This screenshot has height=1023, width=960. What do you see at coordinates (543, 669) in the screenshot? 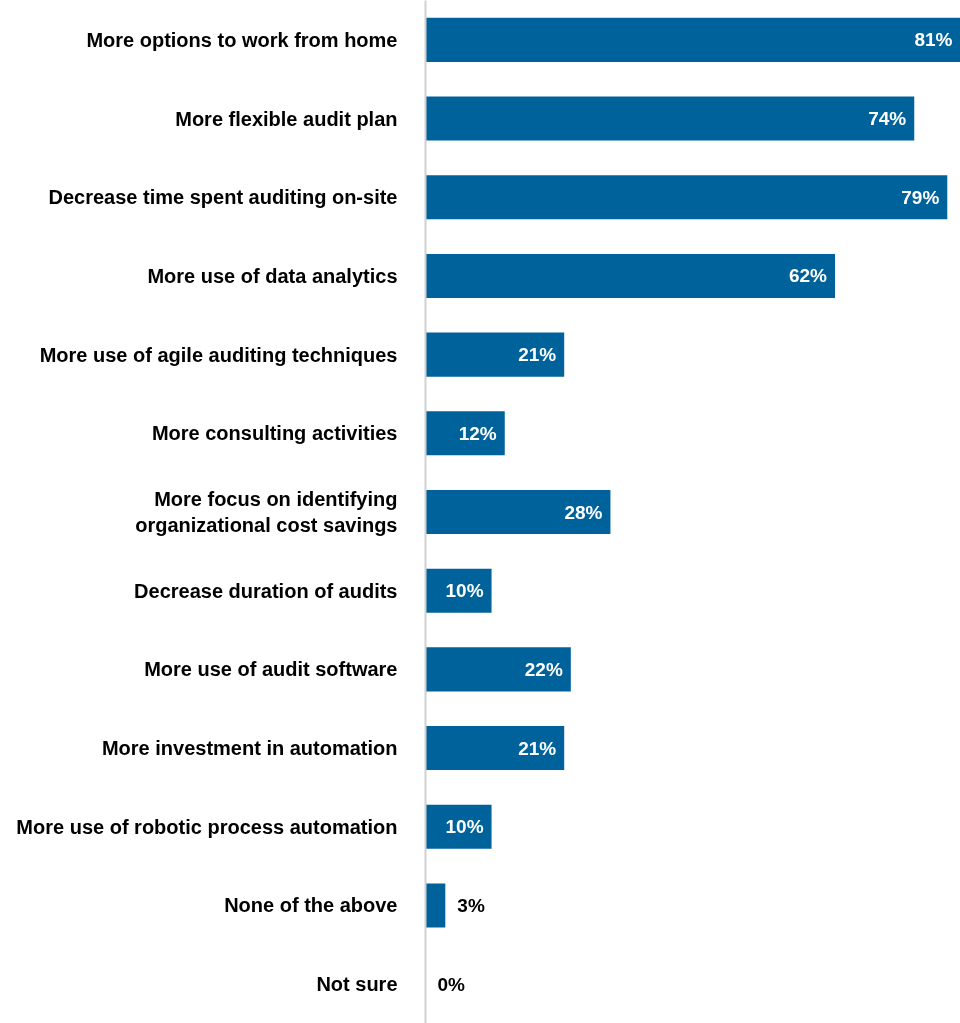
I see `data-label: 22%` at bounding box center [543, 669].